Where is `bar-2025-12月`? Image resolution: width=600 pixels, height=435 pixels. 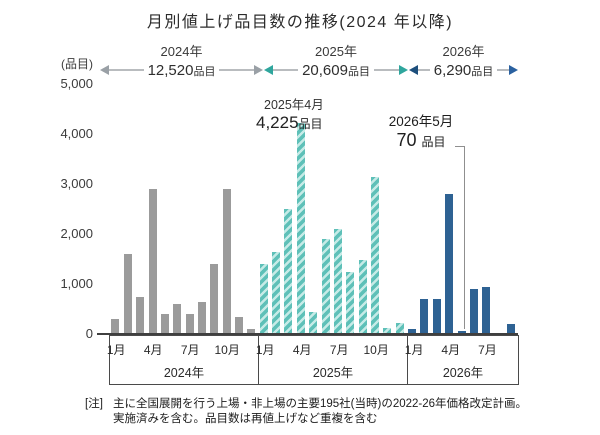
bar-2025-12月 is located at coordinates (399, 328).